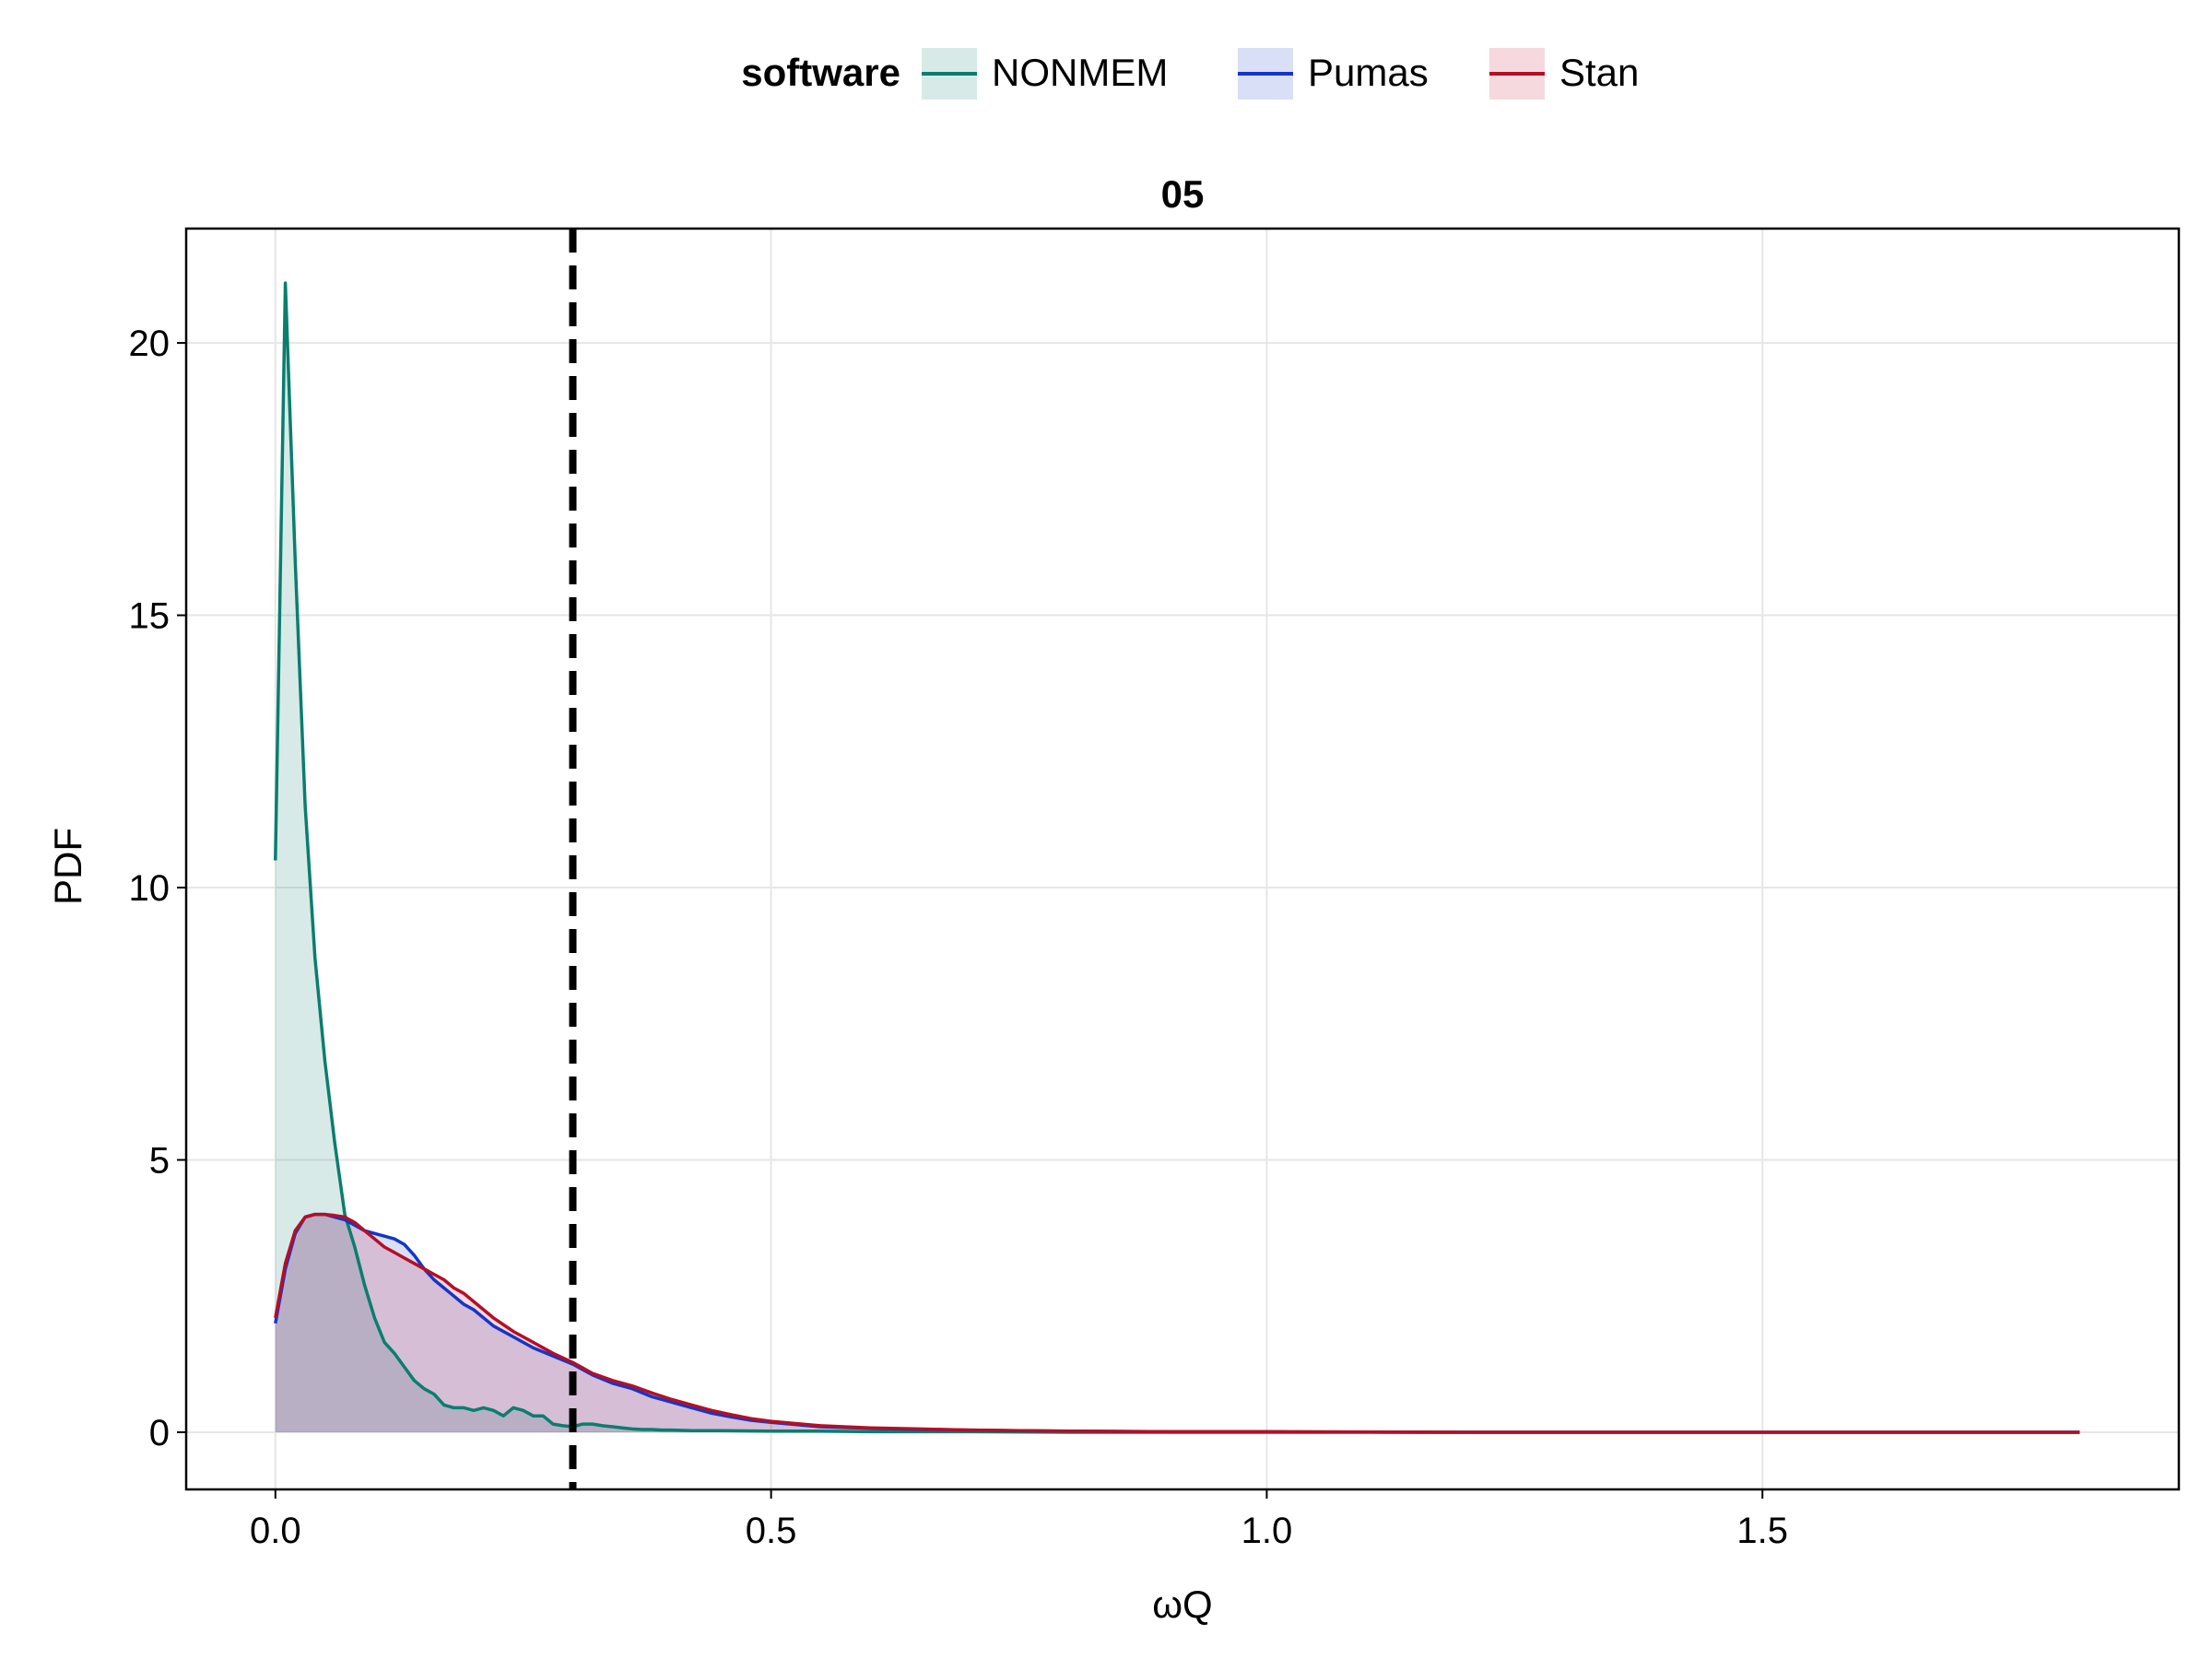 The width and height of the screenshot is (2212, 1659). What do you see at coordinates (150, 344) in the screenshot?
I see `y-tick-label: 20` at bounding box center [150, 344].